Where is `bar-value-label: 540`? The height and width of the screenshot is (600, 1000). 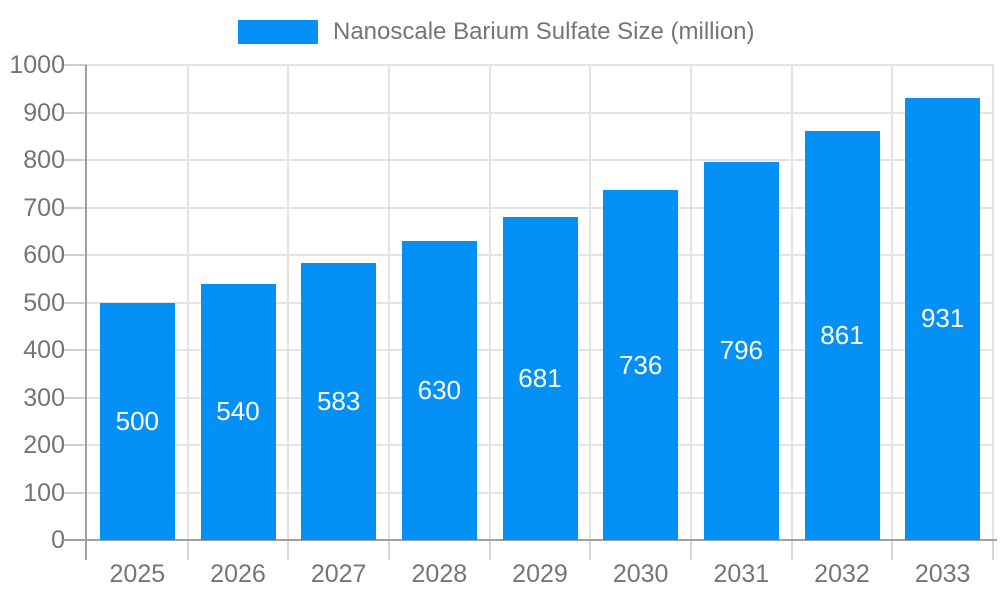
bar-value-label: 540 is located at coordinates (238, 411).